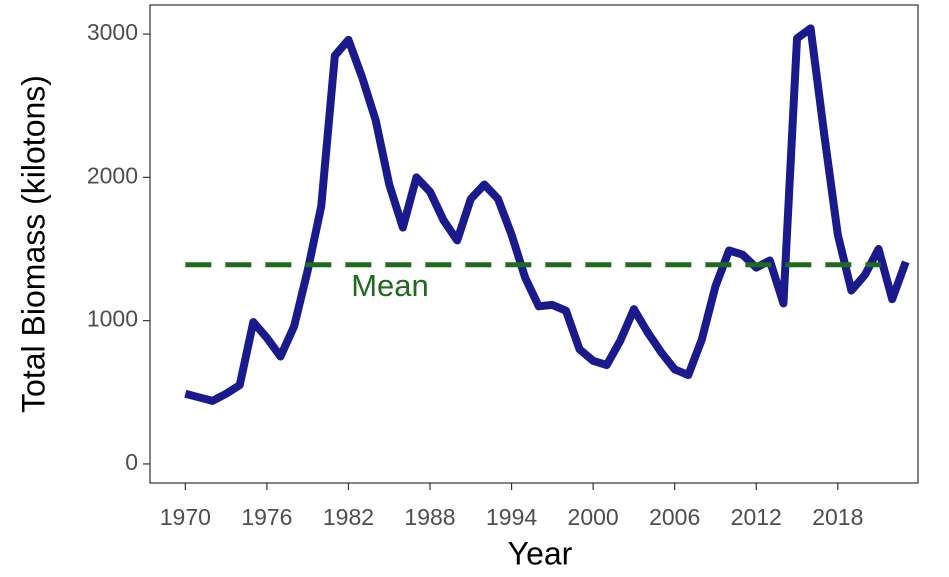  What do you see at coordinates (185, 517) in the screenshot?
I see `x-tick-label: 1970` at bounding box center [185, 517].